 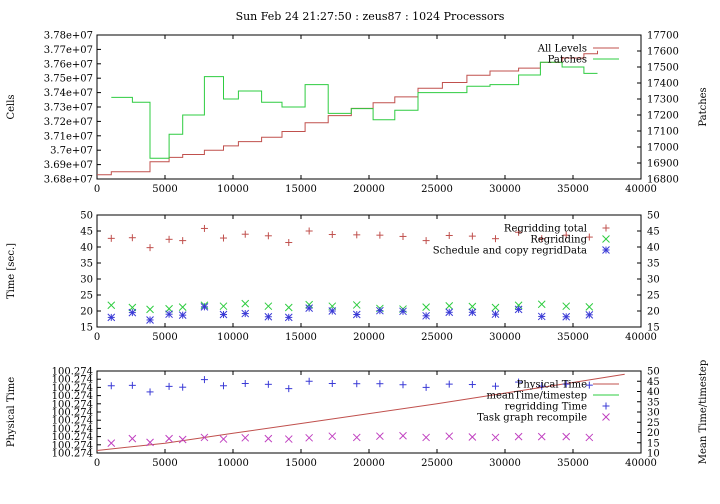 What do you see at coordinates (164, 337) in the screenshot?
I see `x-tick-label: 5000` at bounding box center [164, 337].